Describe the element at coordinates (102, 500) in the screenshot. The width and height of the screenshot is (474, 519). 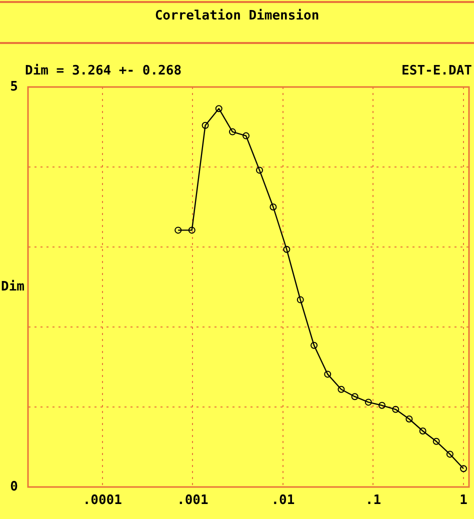
I see `x-tick-label: .0001` at that location.